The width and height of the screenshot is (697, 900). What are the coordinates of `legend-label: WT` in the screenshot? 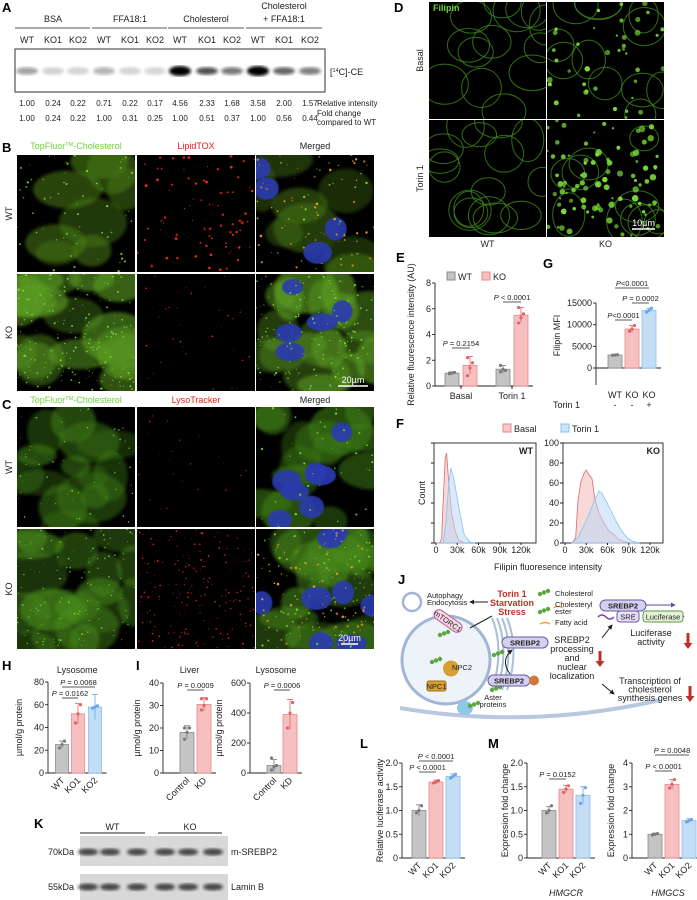 It's located at (465, 277).